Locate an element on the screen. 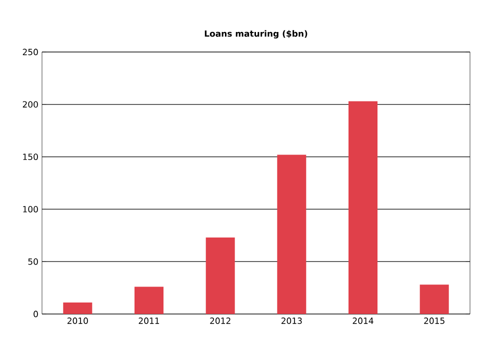 The image size is (480, 349). y-tick-label: 250 is located at coordinates (30, 52).